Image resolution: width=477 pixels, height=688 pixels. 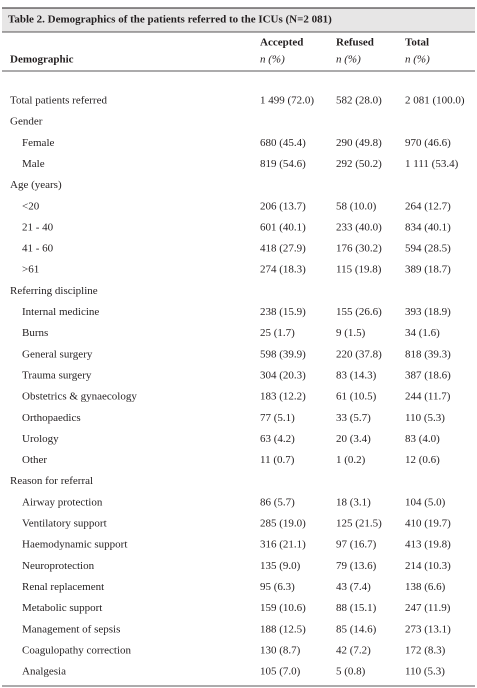 I want to click on row-label: General surgery, so click(x=57, y=354).